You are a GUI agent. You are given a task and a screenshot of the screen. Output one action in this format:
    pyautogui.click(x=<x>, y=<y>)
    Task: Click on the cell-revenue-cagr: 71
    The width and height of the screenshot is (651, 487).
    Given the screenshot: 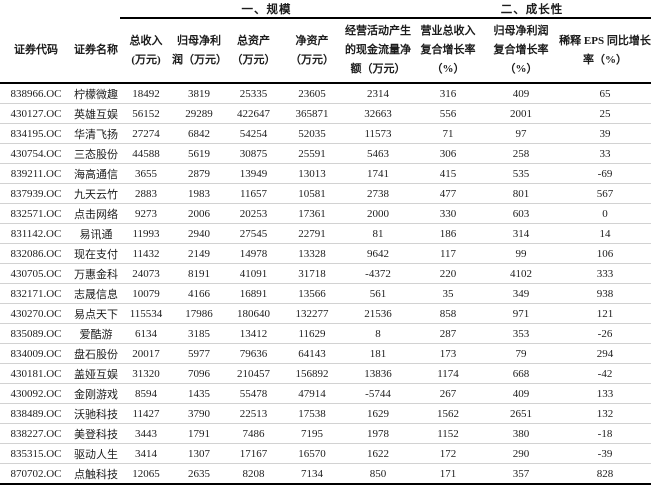 What is the action you would take?
    pyautogui.click(x=448, y=133)
    